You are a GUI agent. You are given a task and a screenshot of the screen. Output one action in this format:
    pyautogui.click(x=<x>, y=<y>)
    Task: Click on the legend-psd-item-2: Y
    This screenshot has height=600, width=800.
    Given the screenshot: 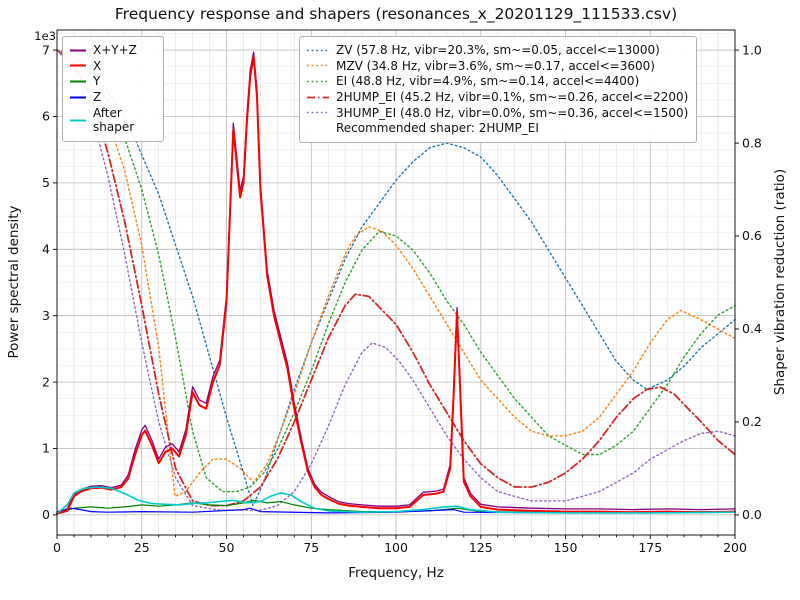 What is the action you would take?
    pyautogui.click(x=112, y=81)
    